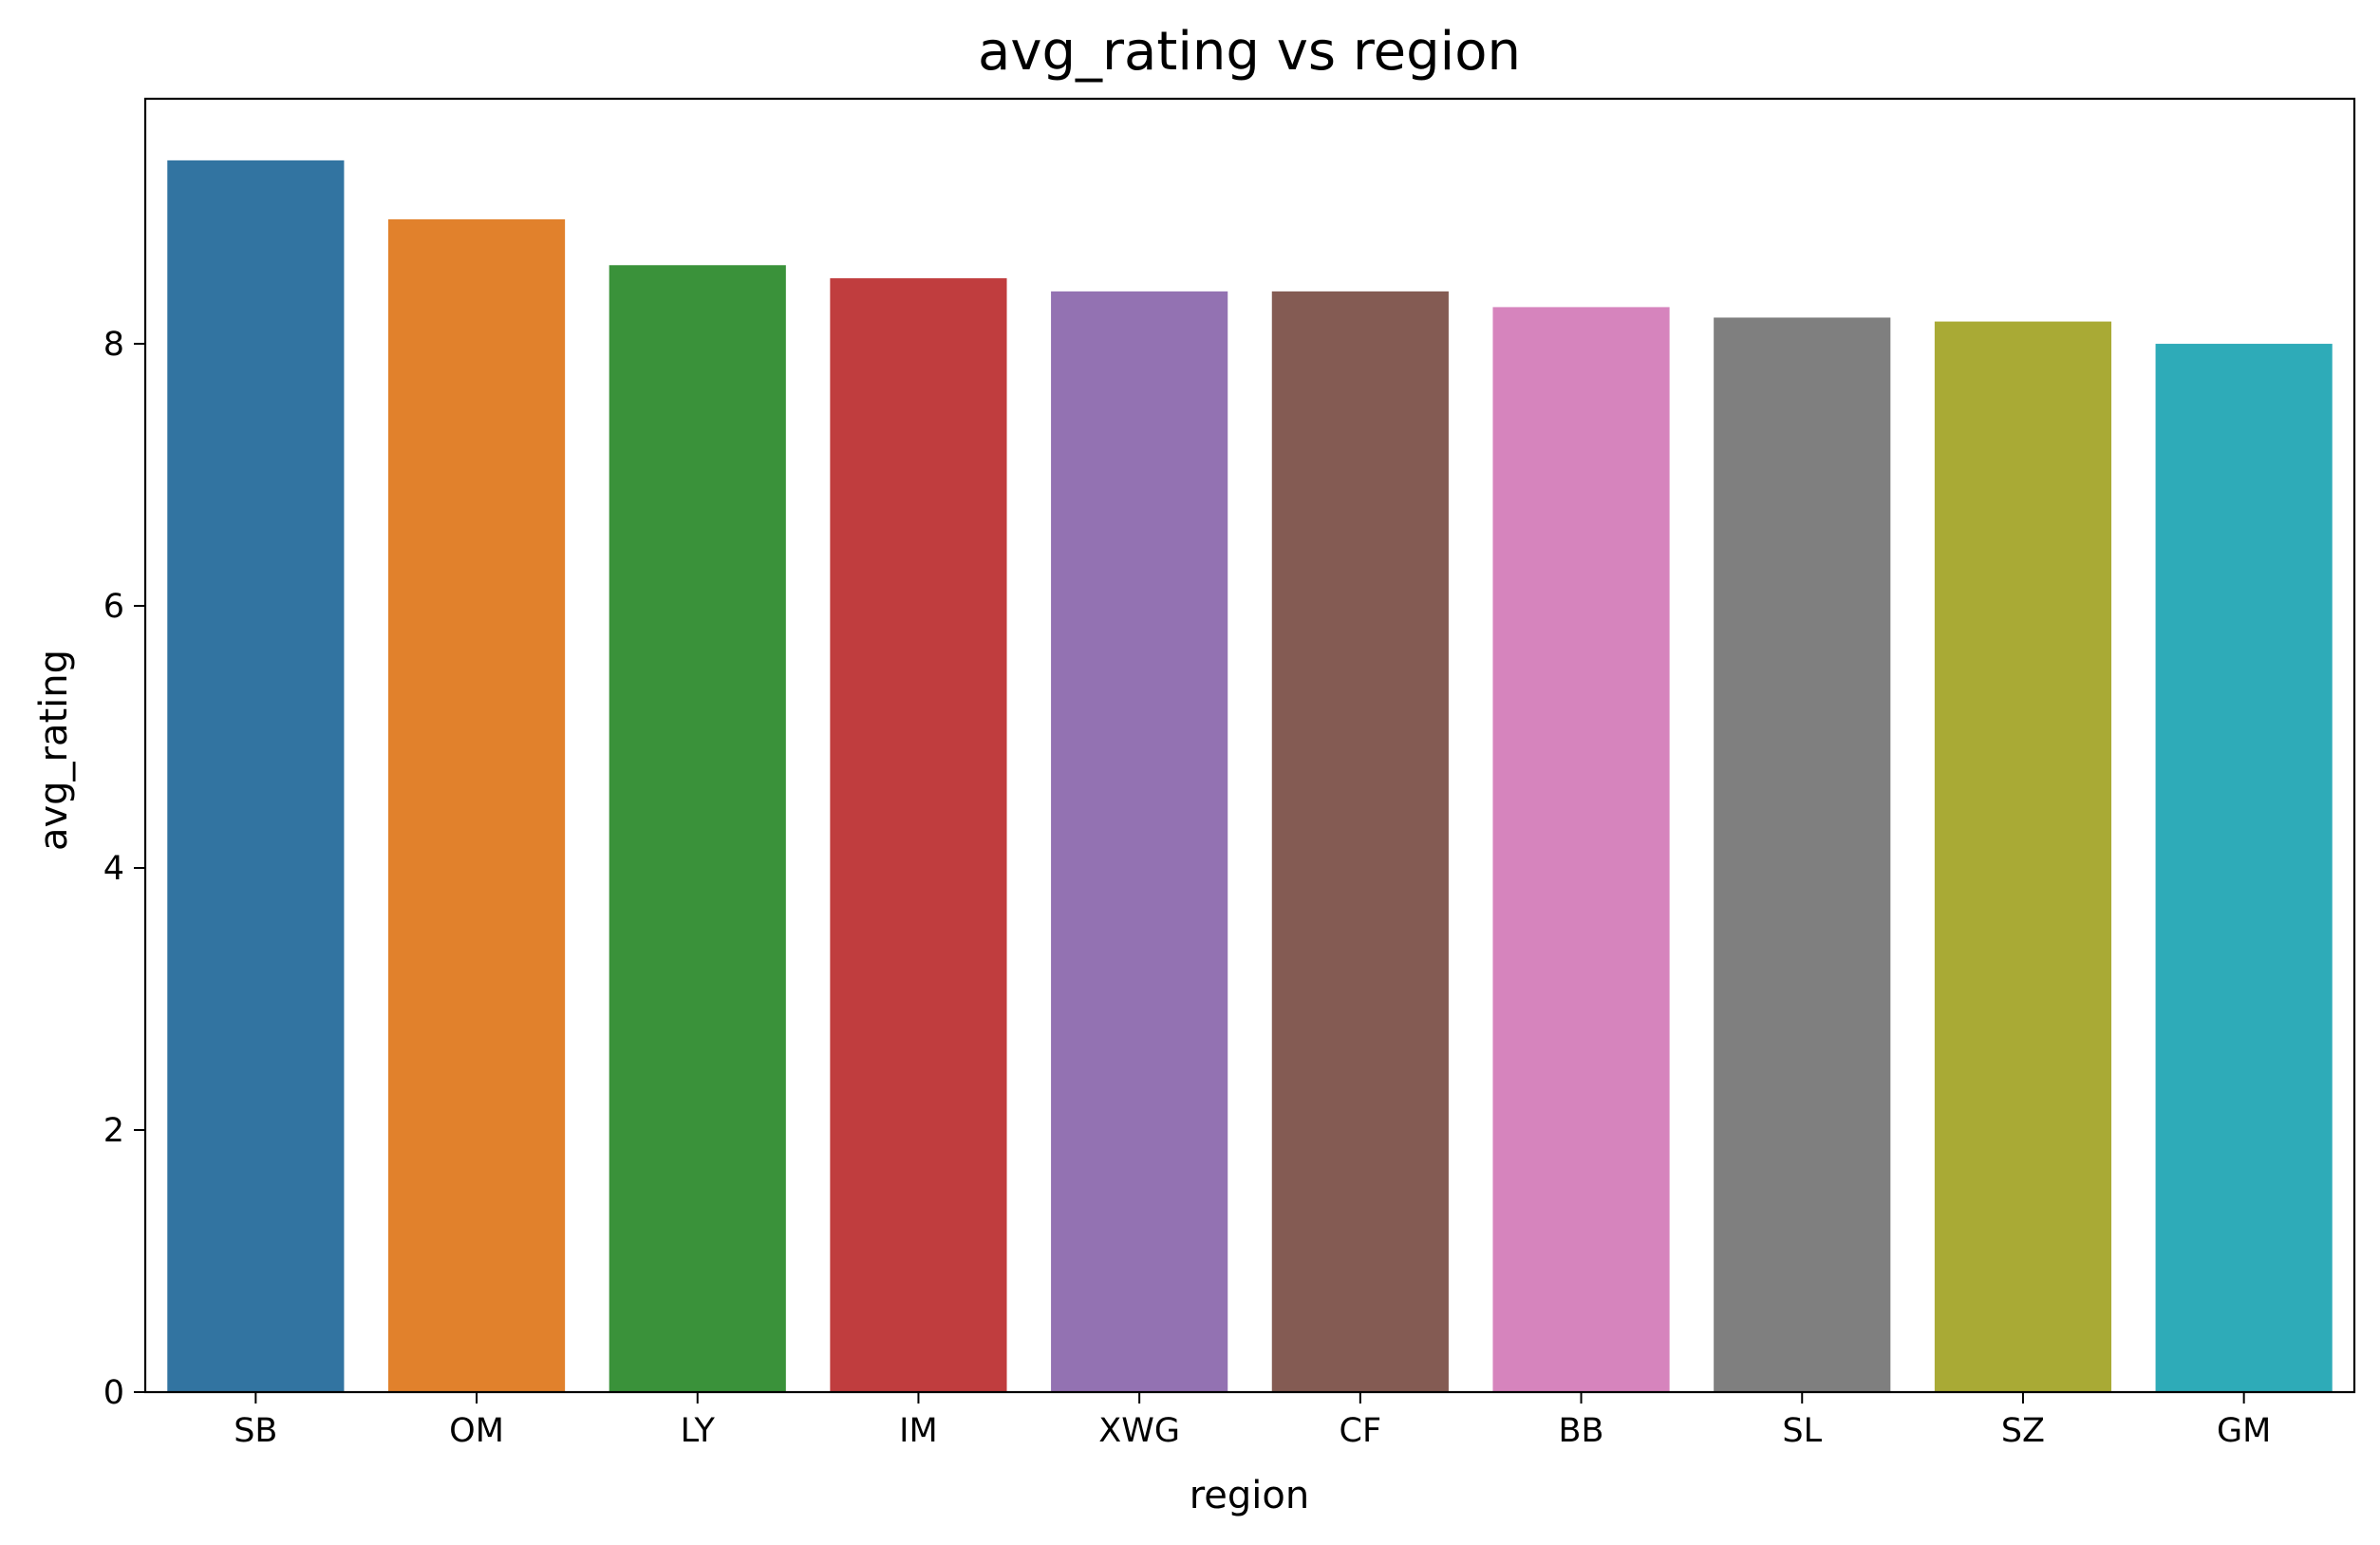 The image size is (2380, 1545). What do you see at coordinates (476, 805) in the screenshot?
I see `bar-om` at bounding box center [476, 805].